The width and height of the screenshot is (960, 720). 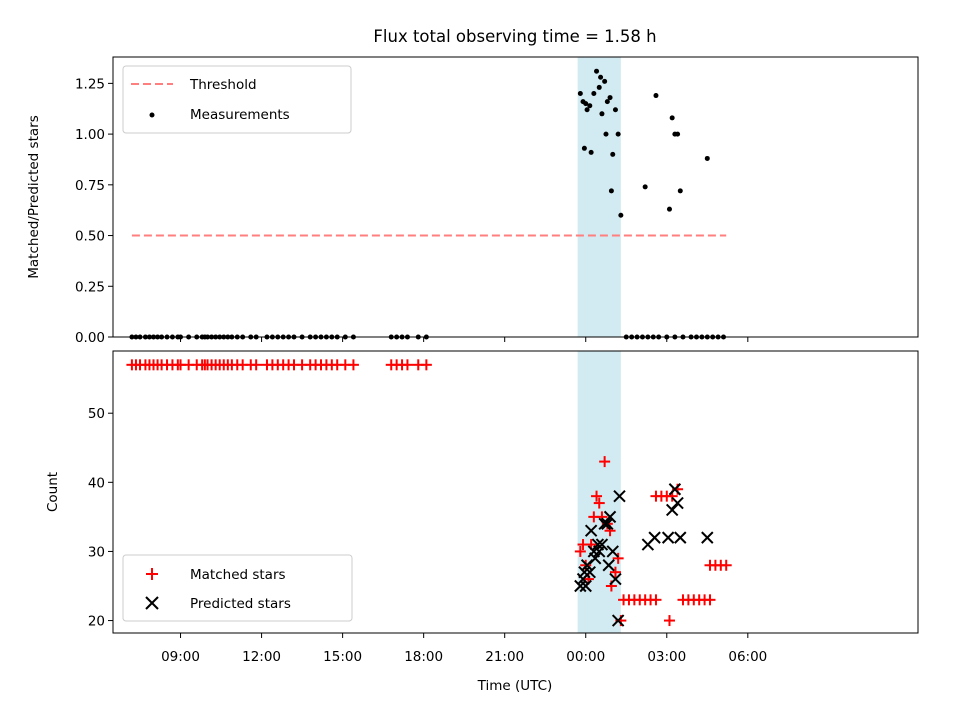 What do you see at coordinates (90, 338) in the screenshot?
I see `y-tick-label: 0.00` at bounding box center [90, 338].